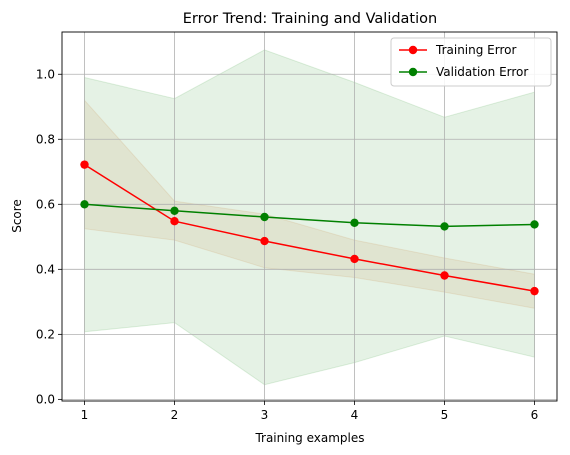 This screenshot has width=570, height=455. What do you see at coordinates (45, 269) in the screenshot?
I see `y-tick-label: 0.4` at bounding box center [45, 269].